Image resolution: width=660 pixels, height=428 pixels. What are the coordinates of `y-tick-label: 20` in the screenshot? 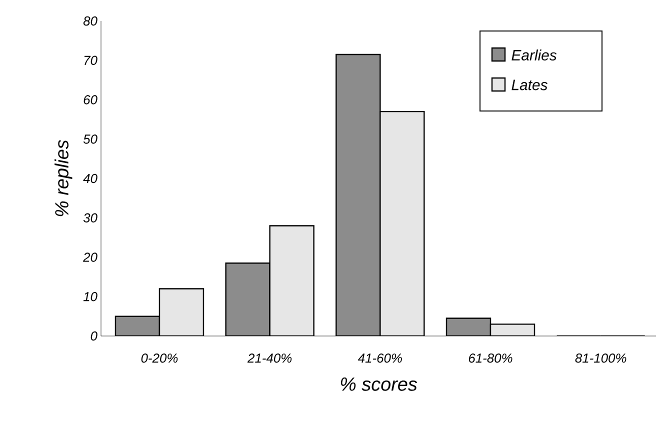 It's located at (90, 257).